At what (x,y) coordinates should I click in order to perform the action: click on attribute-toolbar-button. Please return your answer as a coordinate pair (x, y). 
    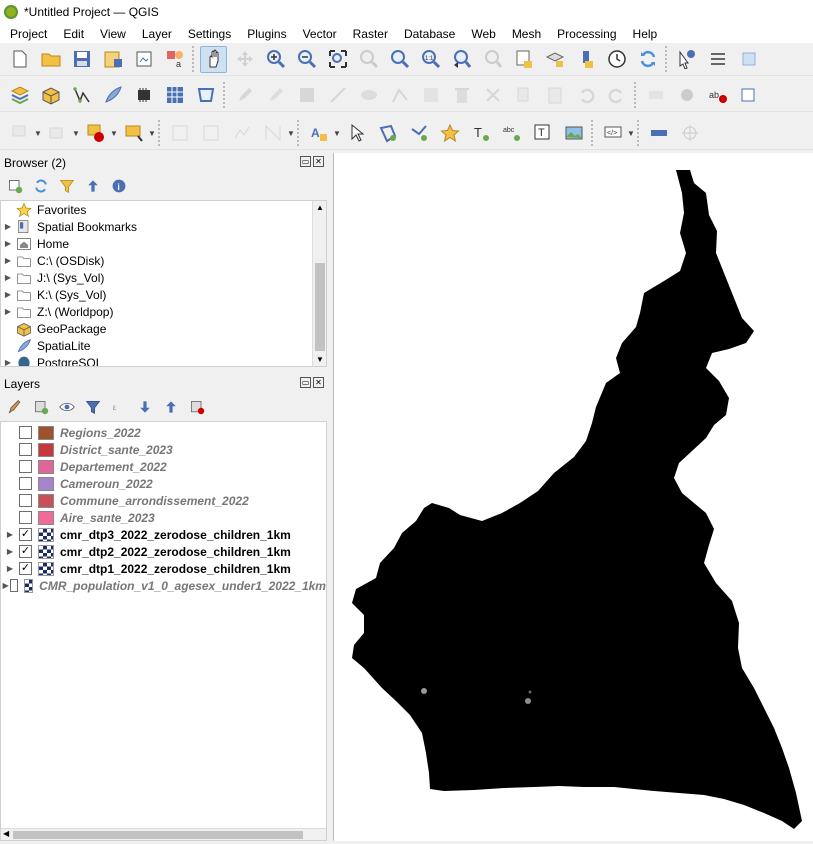
    Looking at the image, I should click on (717, 59).